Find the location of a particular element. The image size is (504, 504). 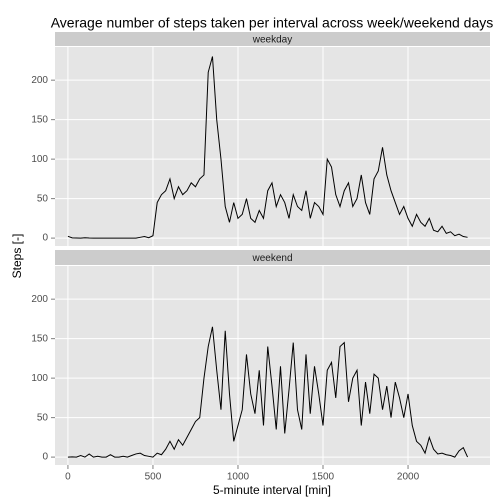

x-tick-label: 0 is located at coordinates (68, 477).